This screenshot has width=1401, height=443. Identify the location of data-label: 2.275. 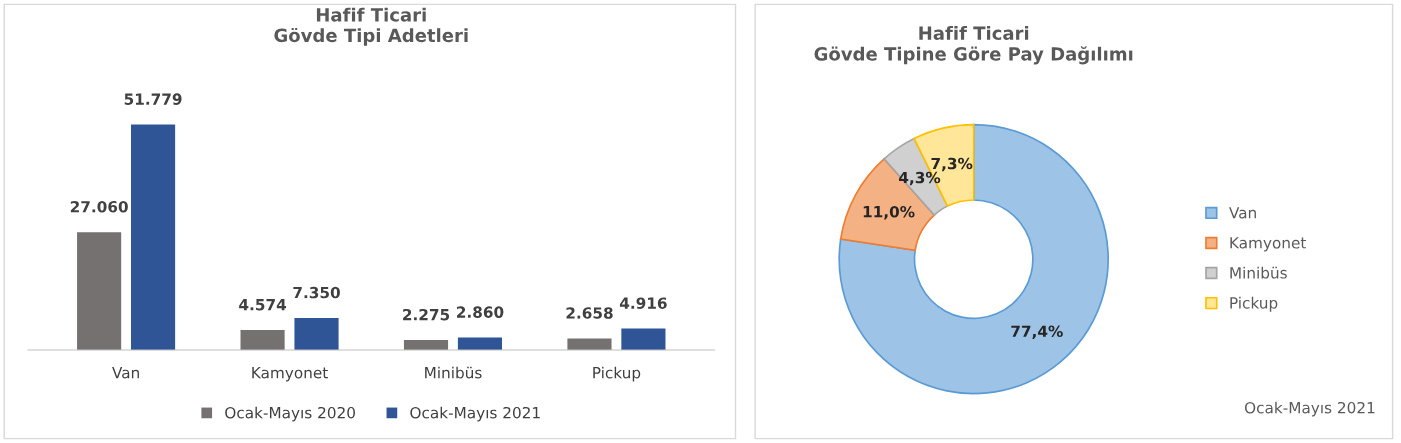
(426, 314).